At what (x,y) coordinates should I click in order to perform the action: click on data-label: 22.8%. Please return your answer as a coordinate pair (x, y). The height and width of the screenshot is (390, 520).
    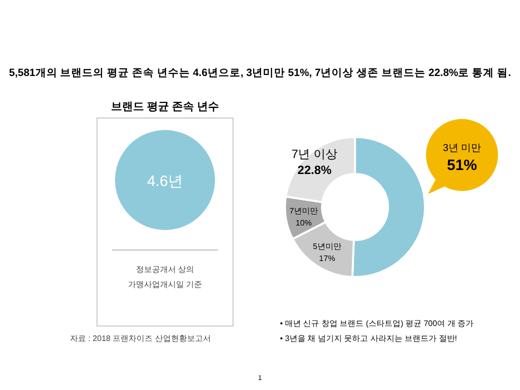
    Looking at the image, I should click on (315, 170).